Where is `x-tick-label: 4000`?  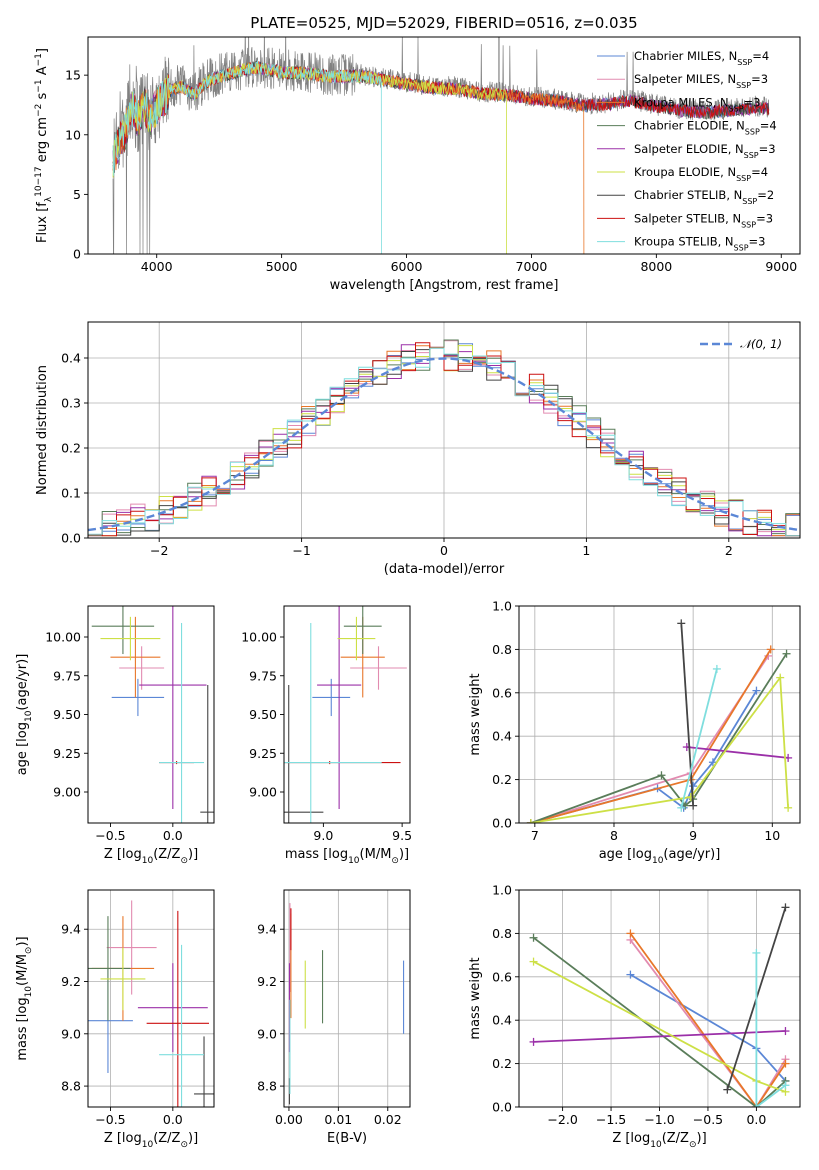
x-tick-label: 4000 is located at coordinates (157, 266).